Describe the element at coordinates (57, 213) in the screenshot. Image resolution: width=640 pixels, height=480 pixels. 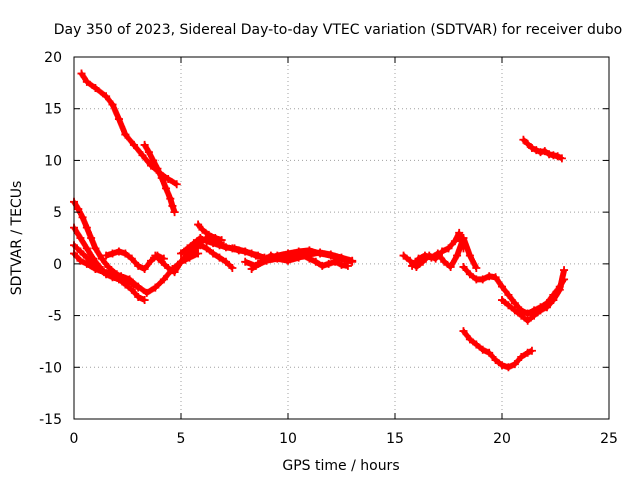
I see `y-tick-label: 5` at that location.